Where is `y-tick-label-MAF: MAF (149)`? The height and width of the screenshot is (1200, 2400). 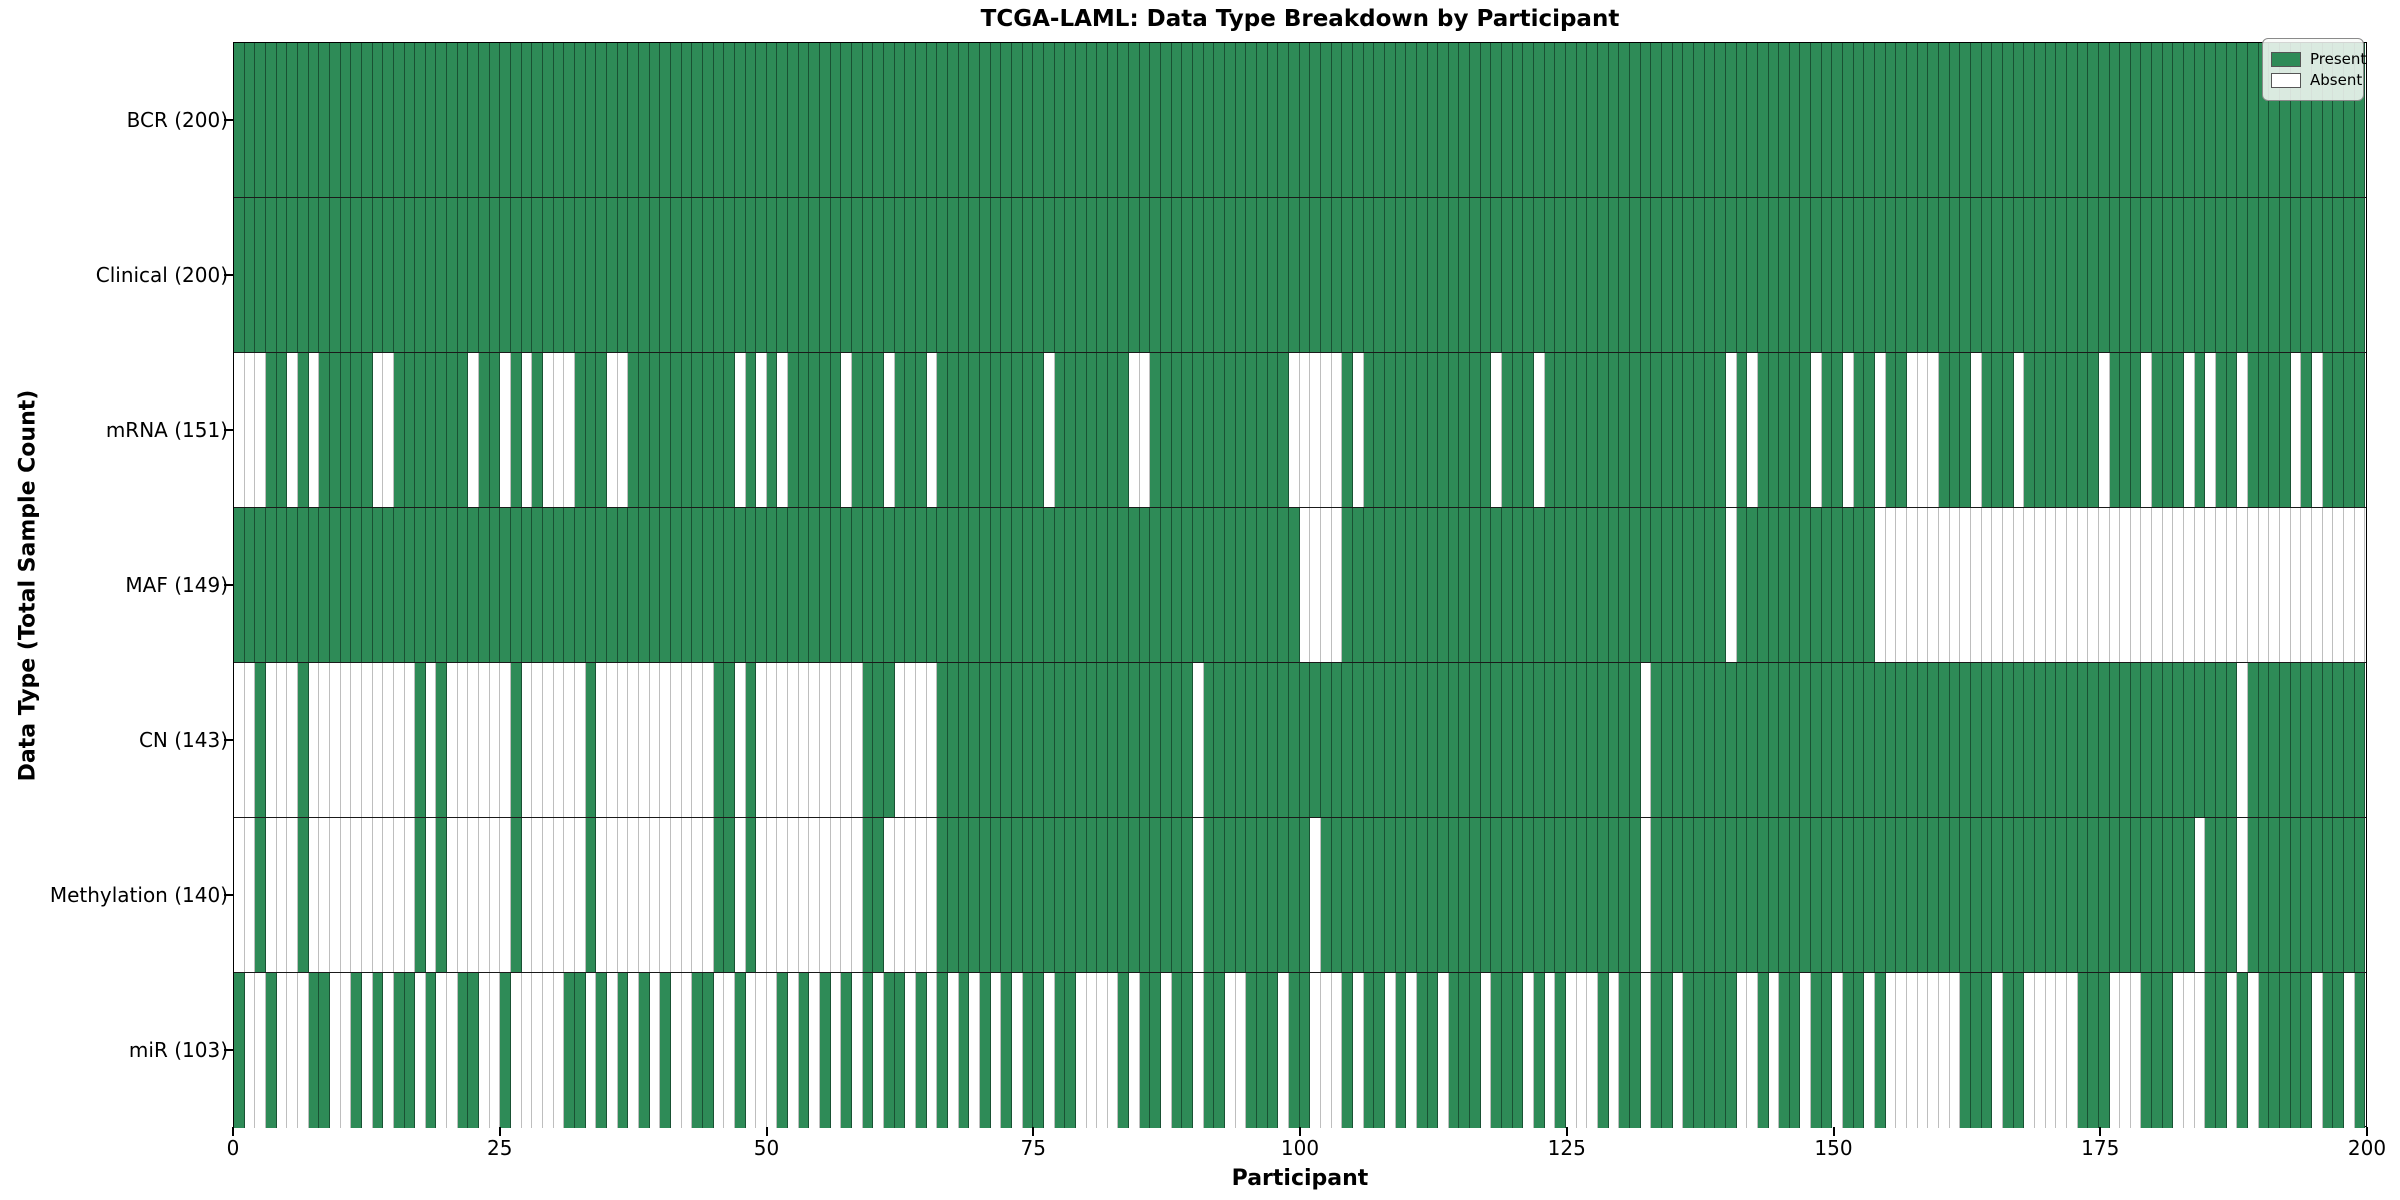
y-tick-label-MAF: MAF (149) is located at coordinates (176, 584).